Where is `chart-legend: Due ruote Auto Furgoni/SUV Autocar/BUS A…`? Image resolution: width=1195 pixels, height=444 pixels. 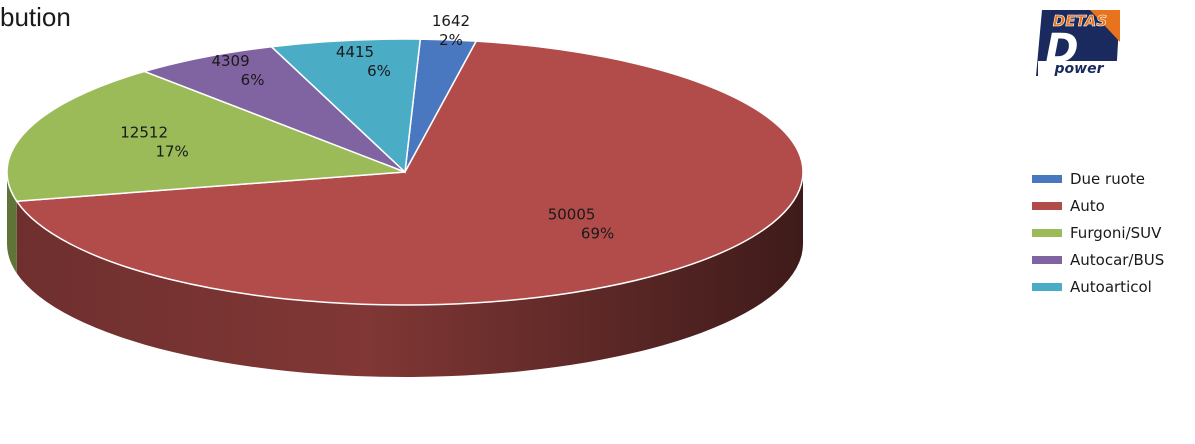
chart-legend: Due ruote Auto Furgoni/SUV Autocar/BUS A… is located at coordinates (1098, 235).